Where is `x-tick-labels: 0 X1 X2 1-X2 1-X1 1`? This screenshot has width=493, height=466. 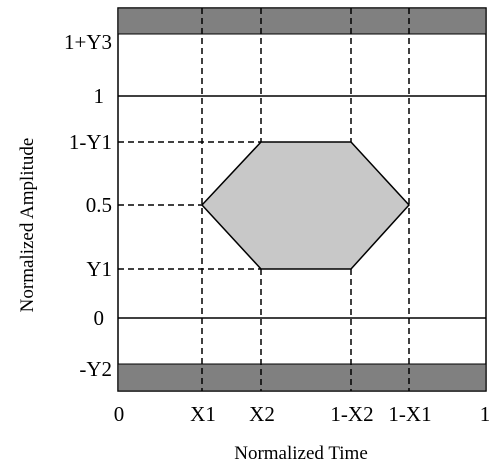 x-tick-labels: 0 X1 X2 1-X2 1-X1 1 is located at coordinates (302, 414).